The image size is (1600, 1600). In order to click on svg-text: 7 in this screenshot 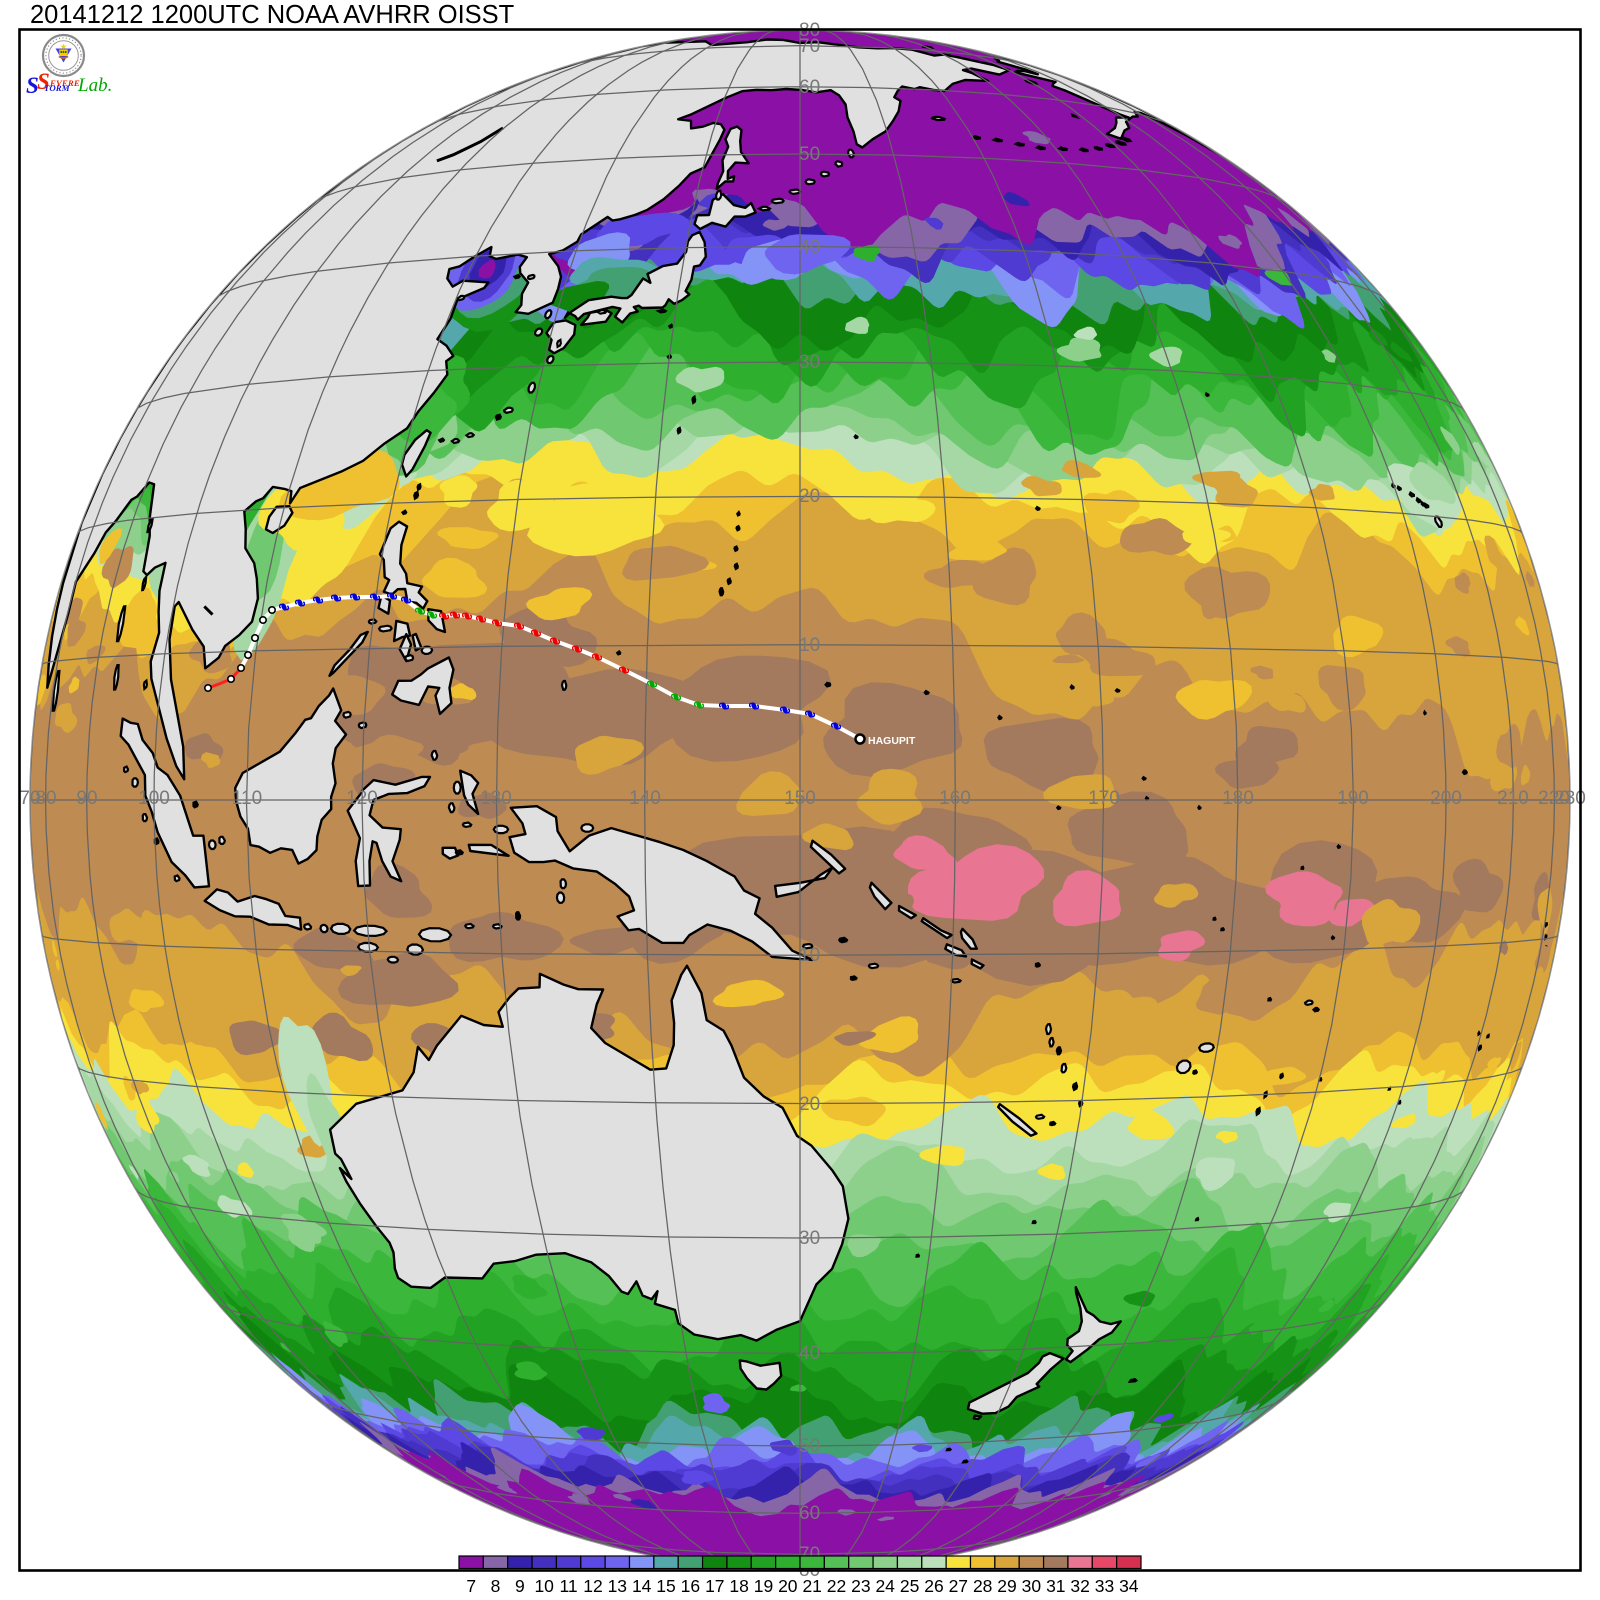, I will do `click(471, 1586)`.